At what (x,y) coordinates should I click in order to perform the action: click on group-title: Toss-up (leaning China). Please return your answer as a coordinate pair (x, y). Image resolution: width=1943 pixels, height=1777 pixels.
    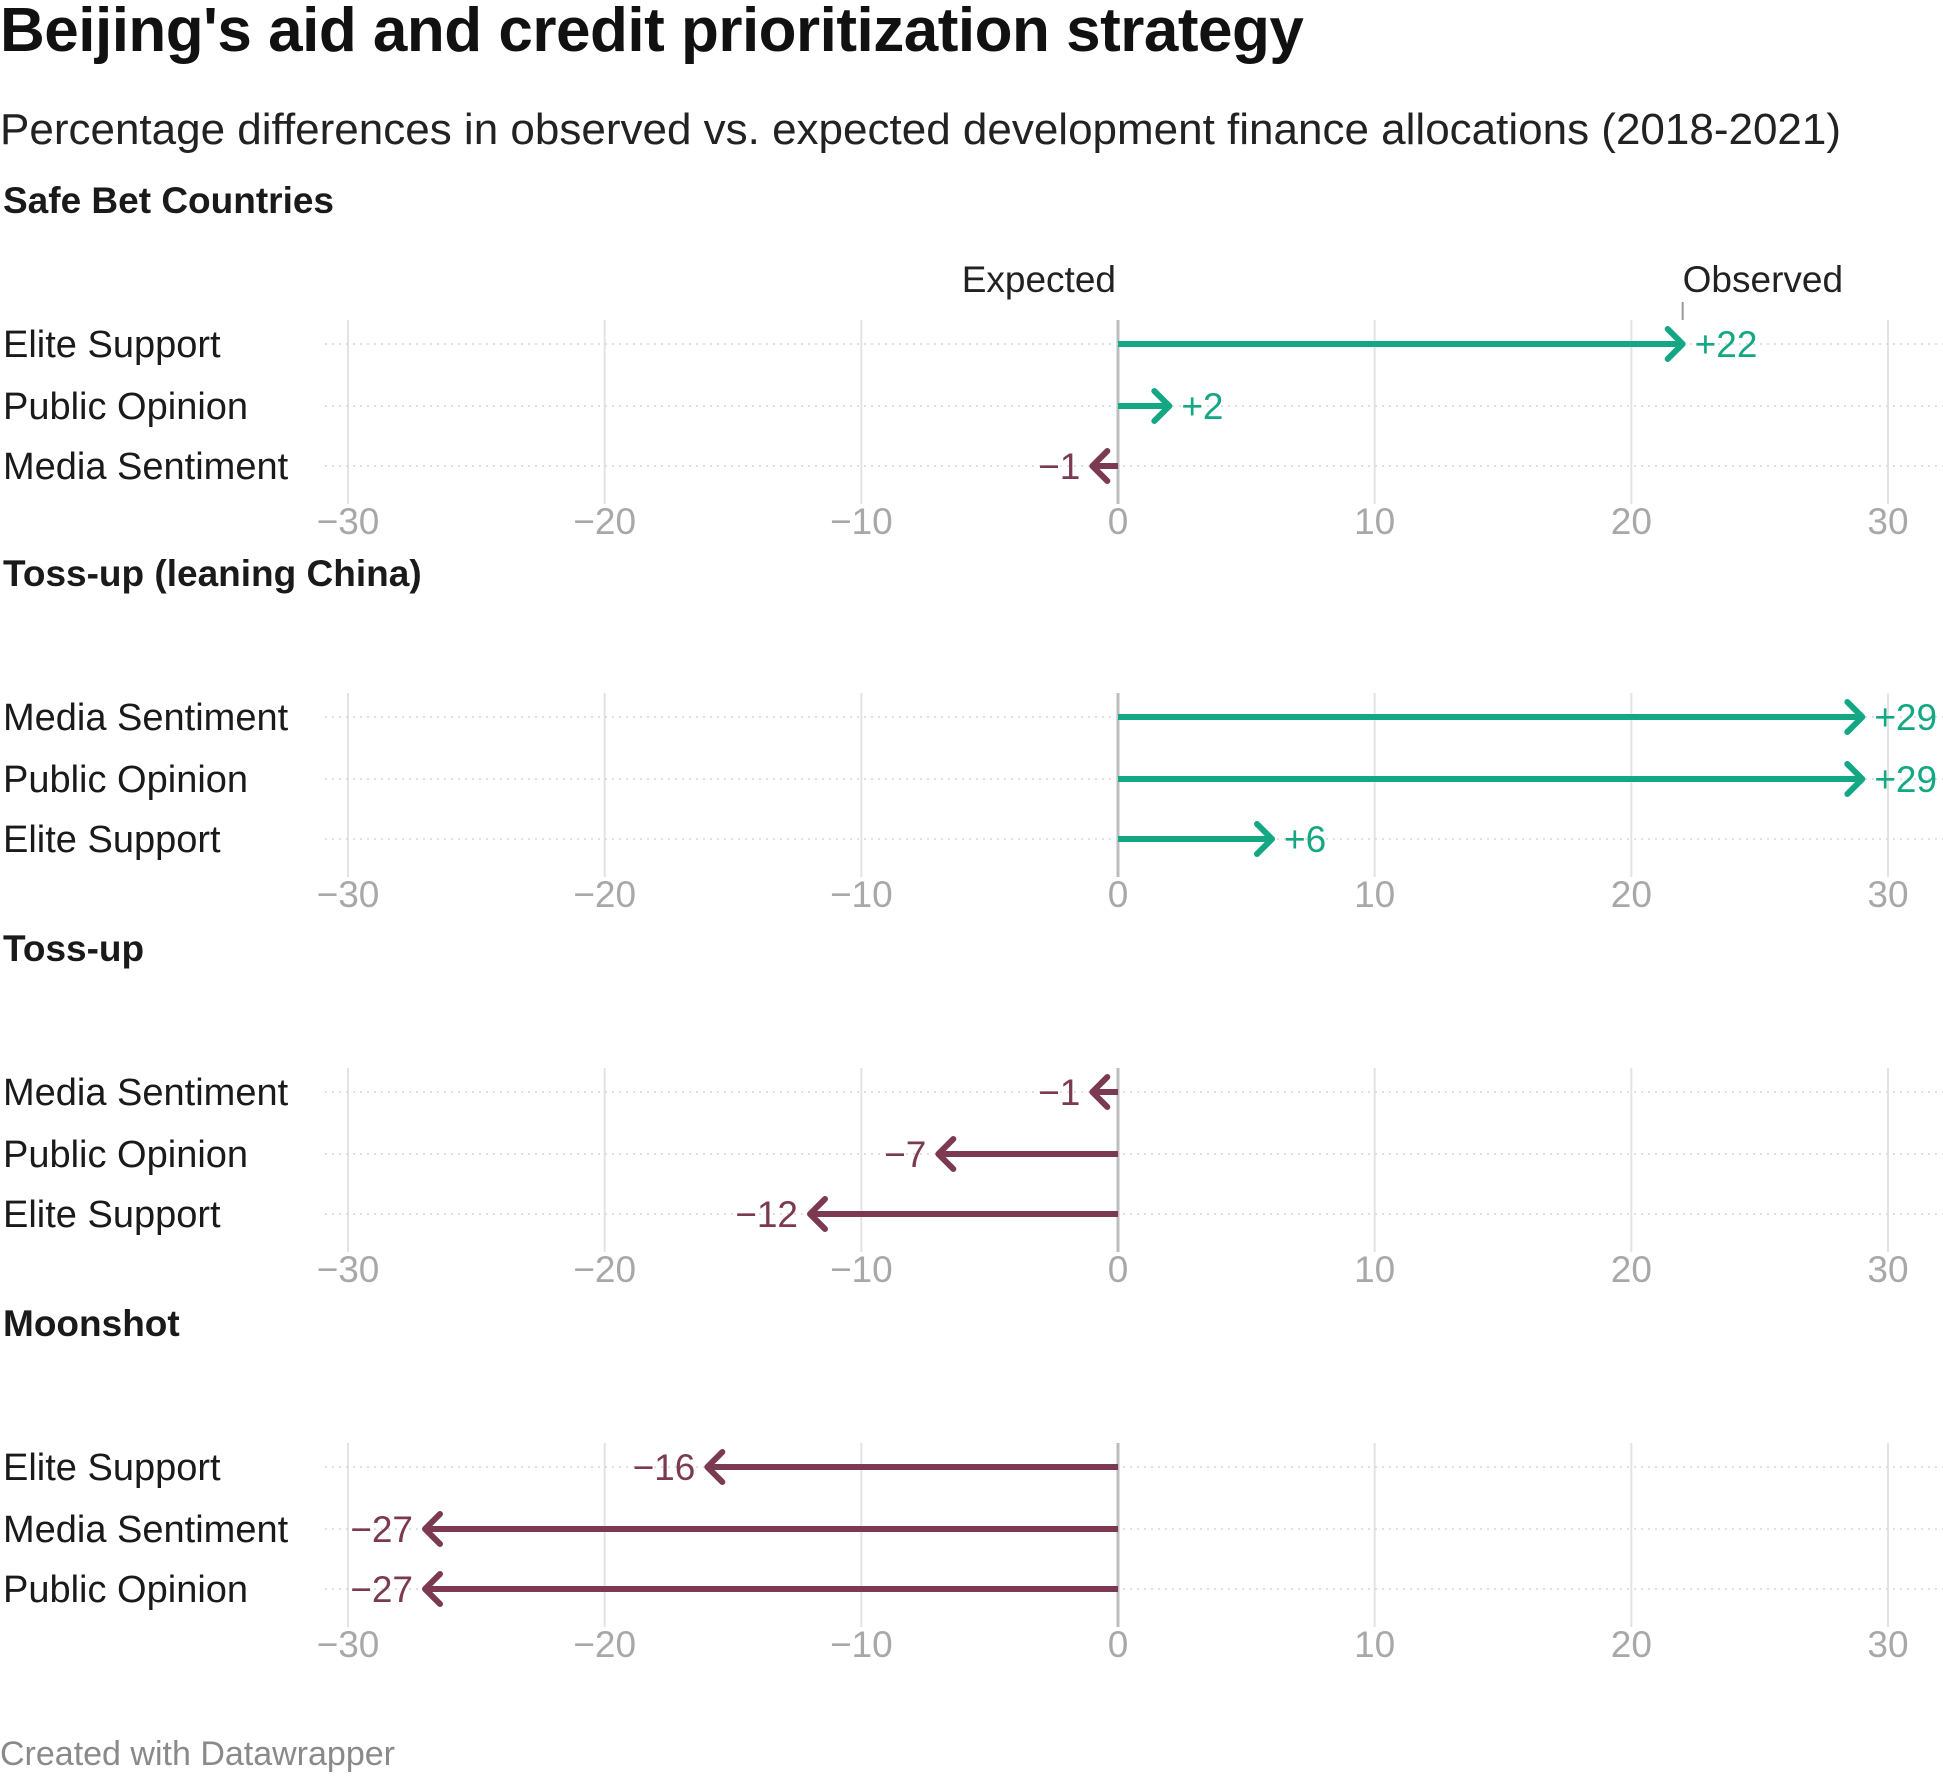
    Looking at the image, I should click on (212, 573).